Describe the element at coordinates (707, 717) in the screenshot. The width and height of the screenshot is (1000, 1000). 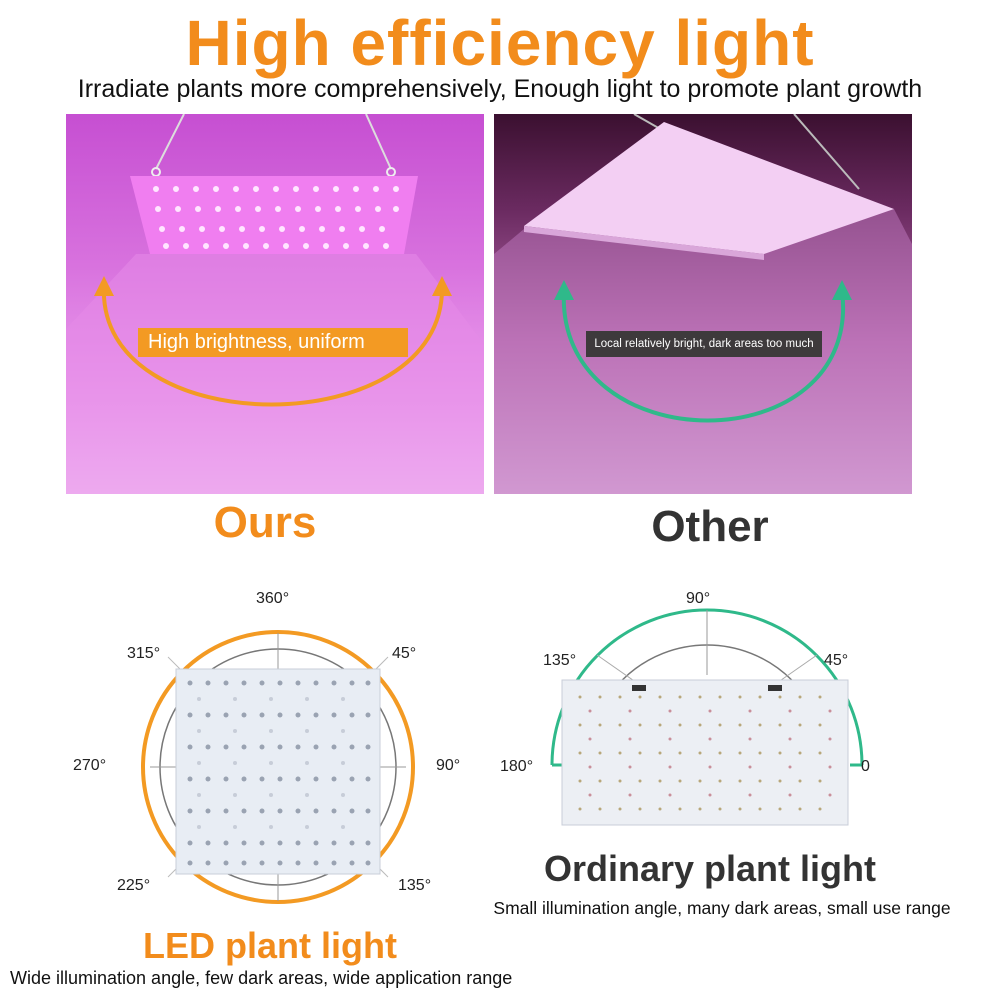
I see `ordinary-angle-diagram` at that location.